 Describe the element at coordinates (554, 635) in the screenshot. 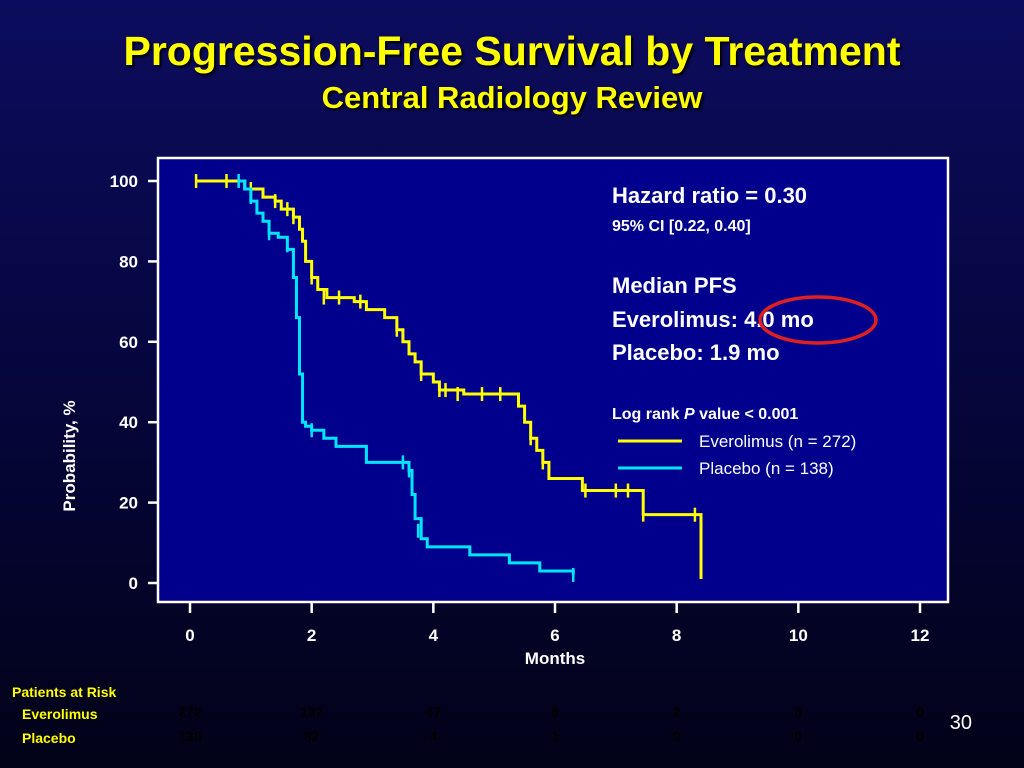

I see `x-tick-label: 6` at that location.